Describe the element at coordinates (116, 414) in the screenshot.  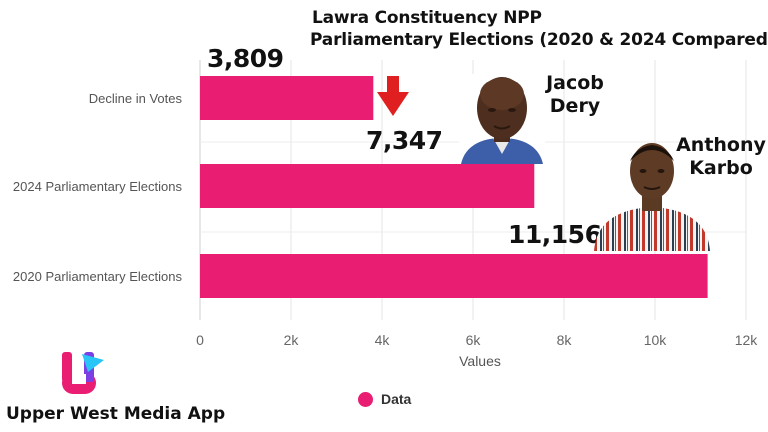
I see `brand-name: Upper West Media App` at that location.